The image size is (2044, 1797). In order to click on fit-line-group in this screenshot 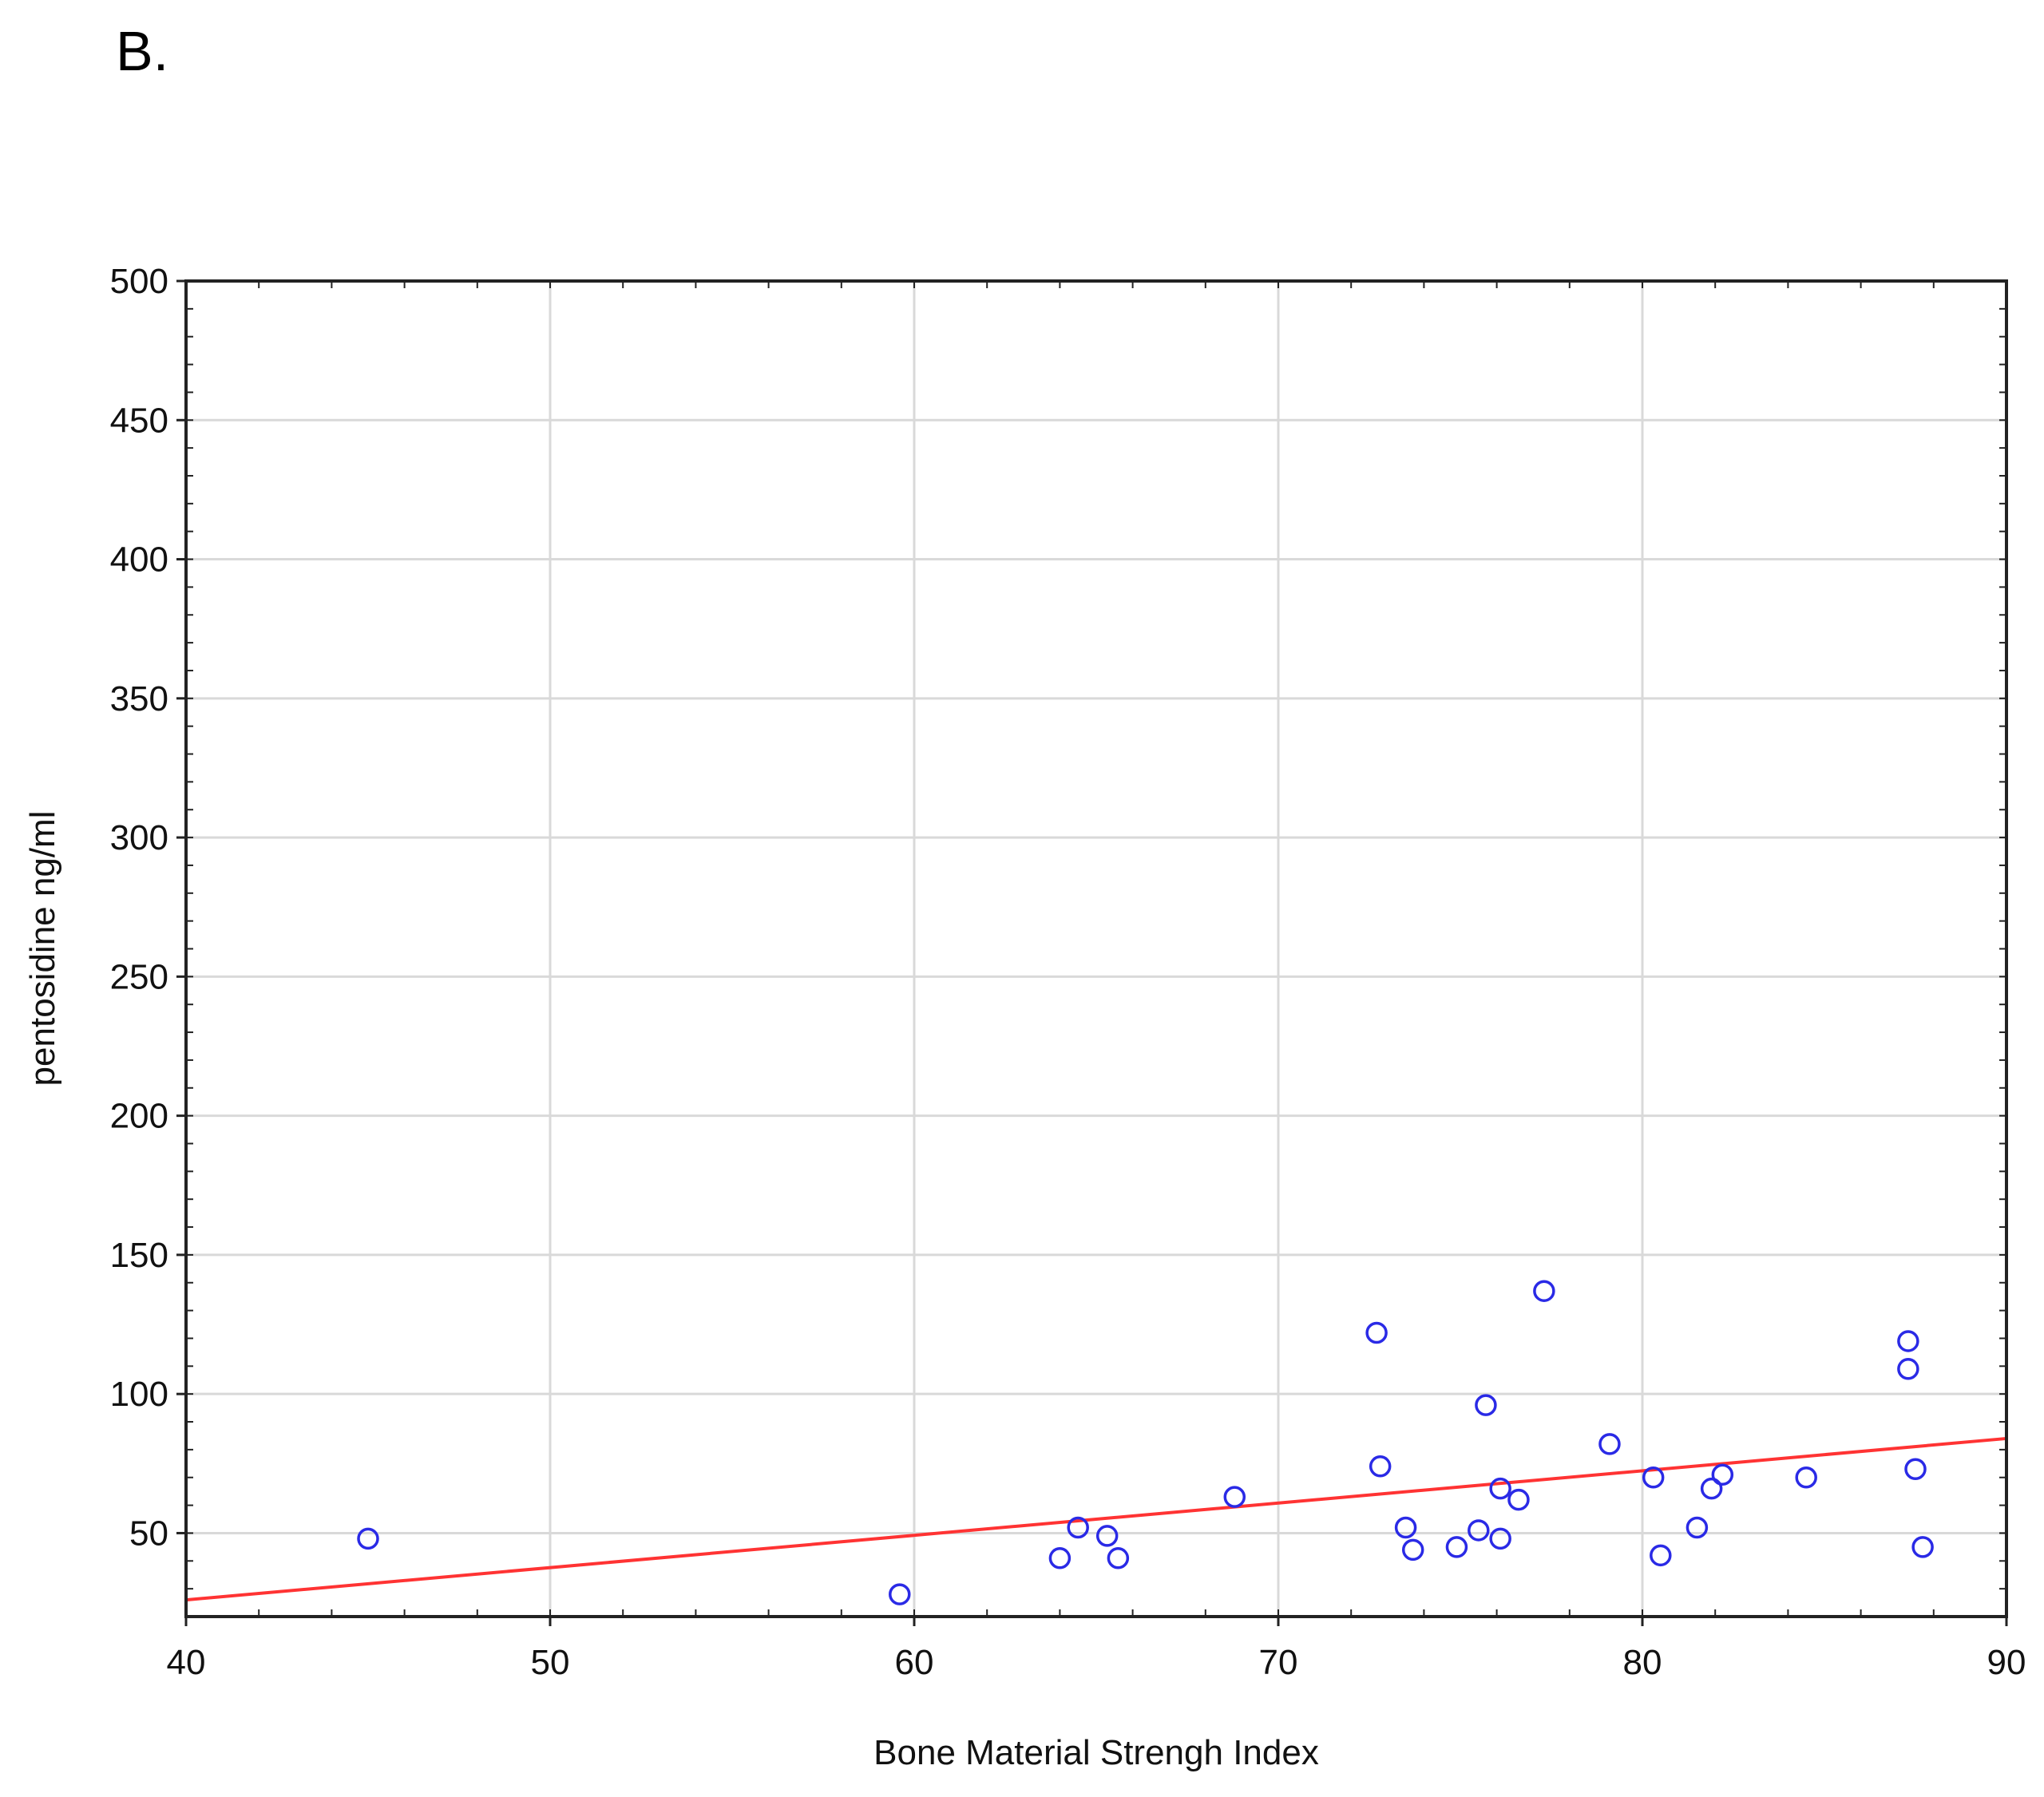, I will do `click(1096, 1519)`.